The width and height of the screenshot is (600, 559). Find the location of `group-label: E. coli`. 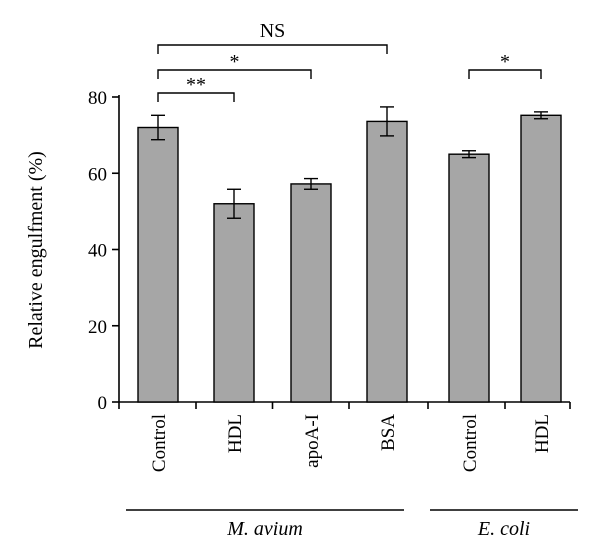

group-label: E. coli is located at coordinates (503, 529).